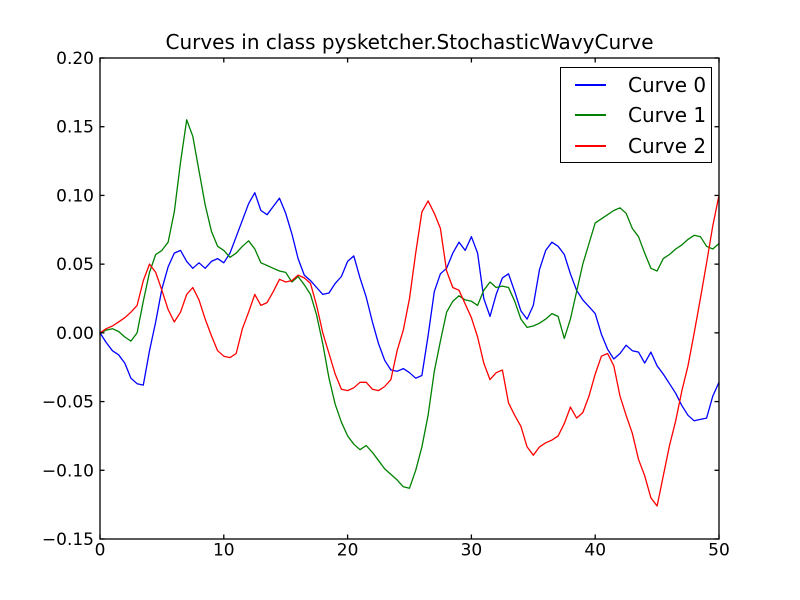  I want to click on x-tick-label: 20, so click(348, 551).